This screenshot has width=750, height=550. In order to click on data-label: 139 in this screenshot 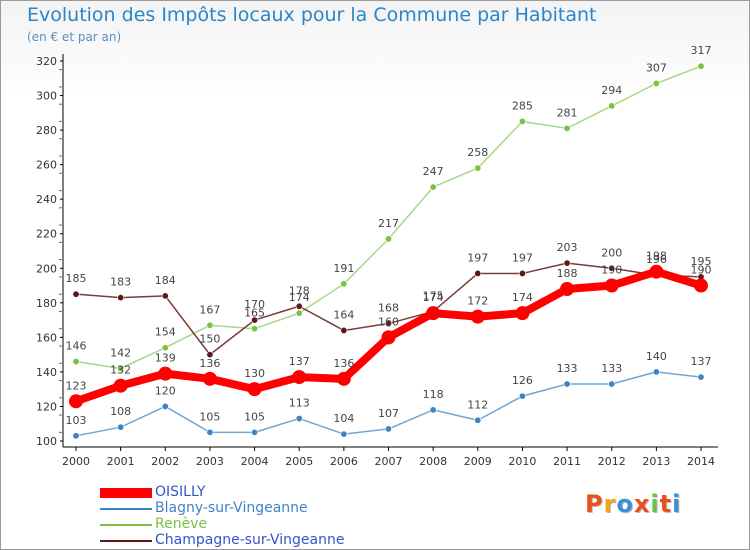, I will do `click(165, 358)`.